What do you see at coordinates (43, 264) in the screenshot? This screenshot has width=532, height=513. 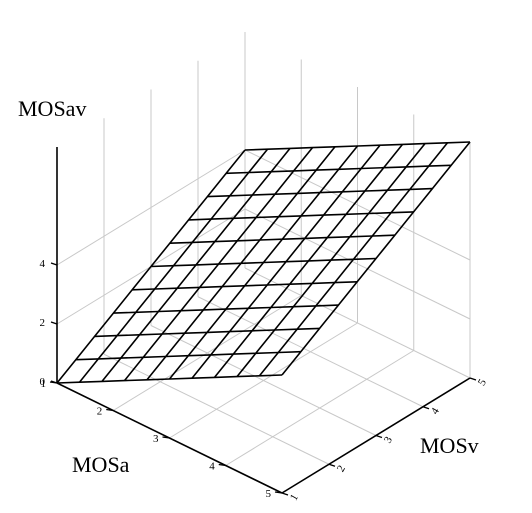 I see `z-tick-label: 4` at bounding box center [43, 264].